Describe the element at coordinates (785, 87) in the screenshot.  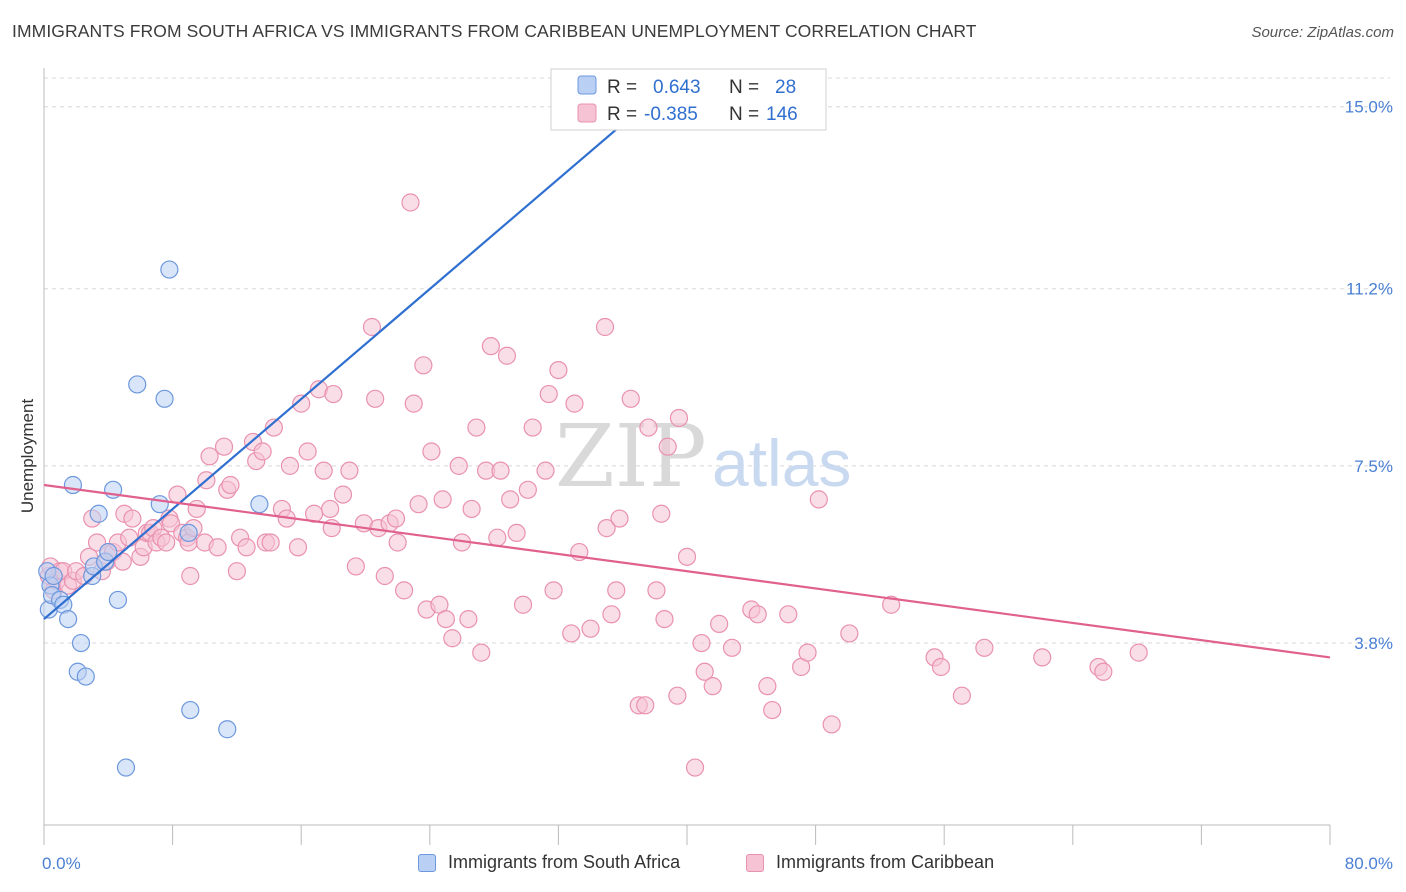
I see `legend-n-value-1: 28` at that location.